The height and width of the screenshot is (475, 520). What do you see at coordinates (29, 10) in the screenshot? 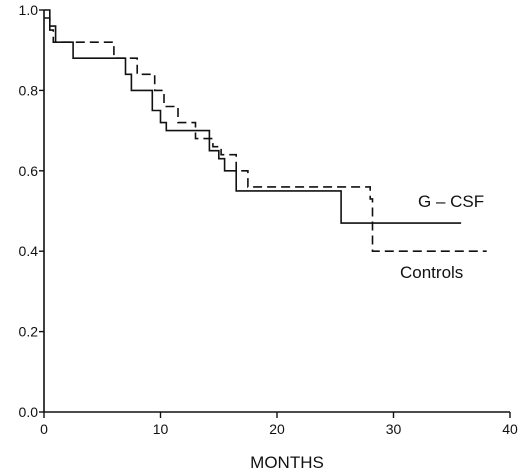
I see `y-tick-label: 1.0` at bounding box center [29, 10].